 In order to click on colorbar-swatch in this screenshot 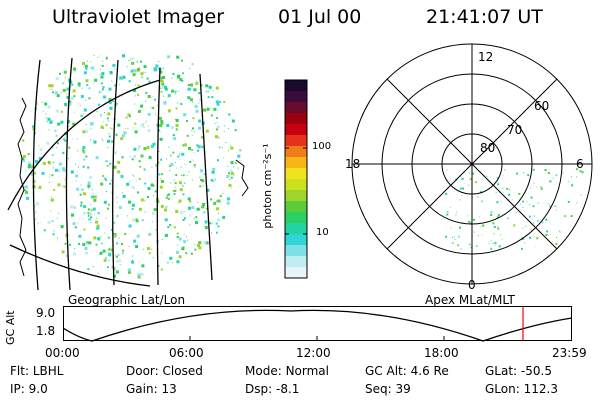, I will do `click(296, 97)`.